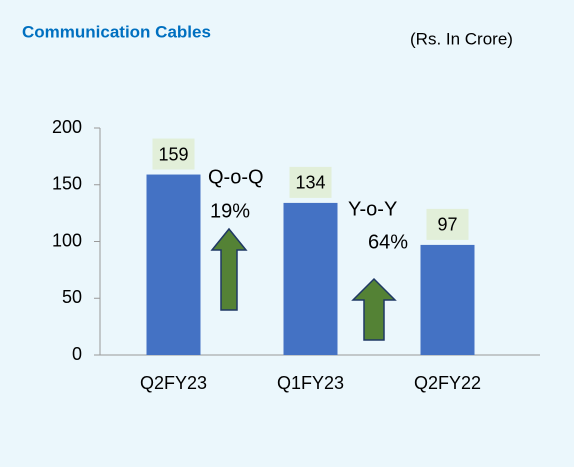 The width and height of the screenshot is (574, 467). What do you see at coordinates (372, 209) in the screenshot?
I see `annotation: Y-o-Y` at bounding box center [372, 209].